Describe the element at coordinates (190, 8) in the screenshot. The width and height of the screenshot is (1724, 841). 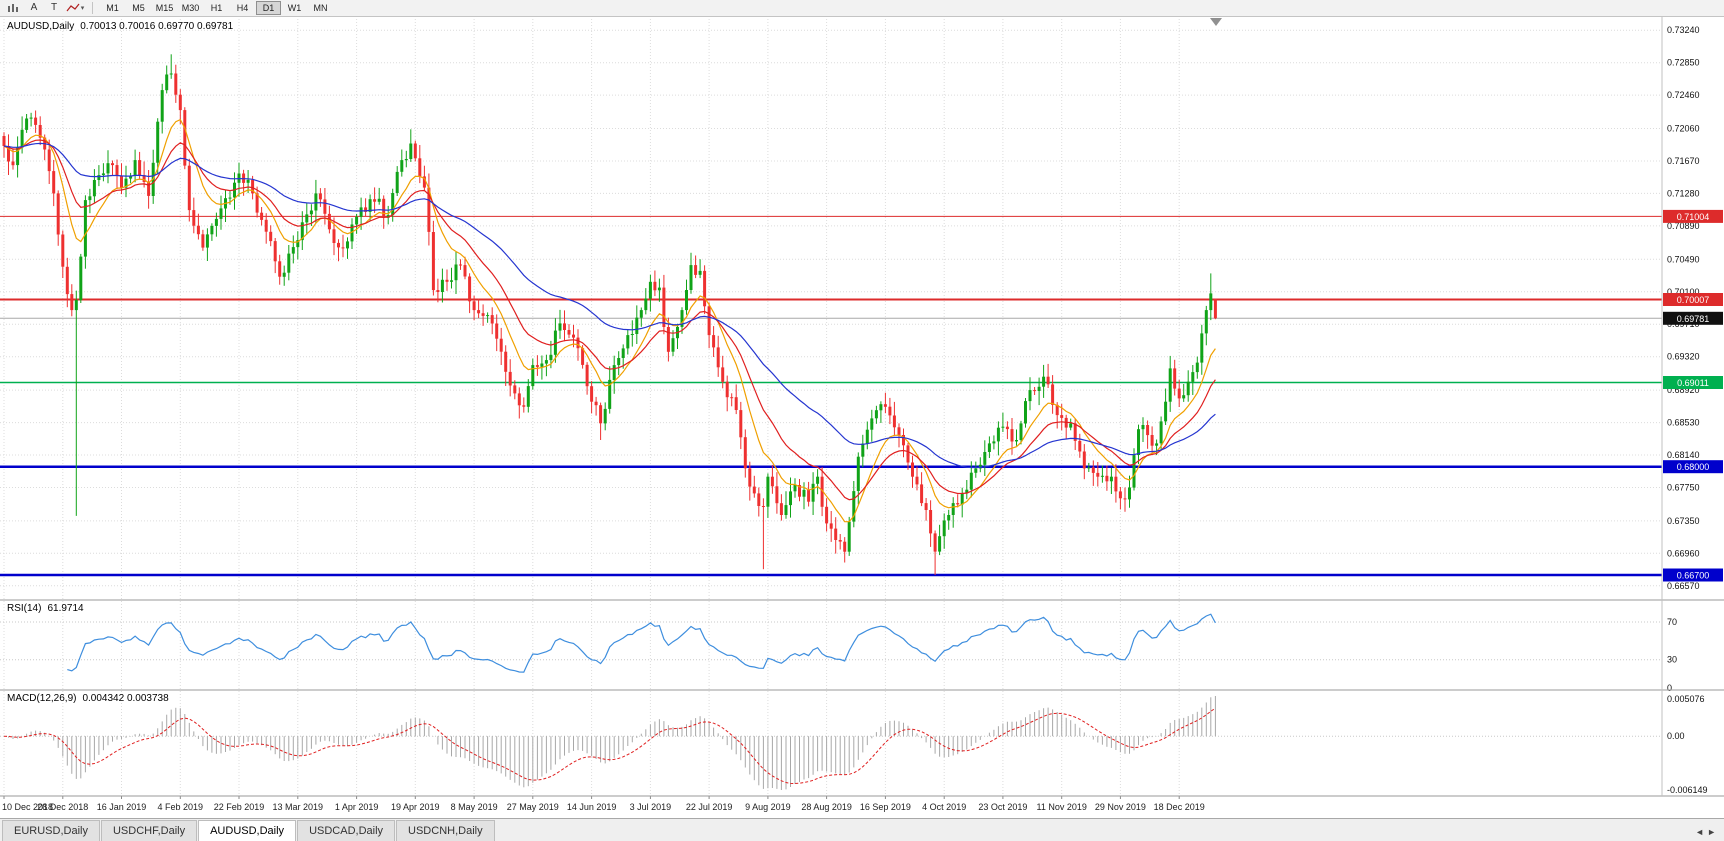
I see `timeframe-button-m30: M30` at that location.